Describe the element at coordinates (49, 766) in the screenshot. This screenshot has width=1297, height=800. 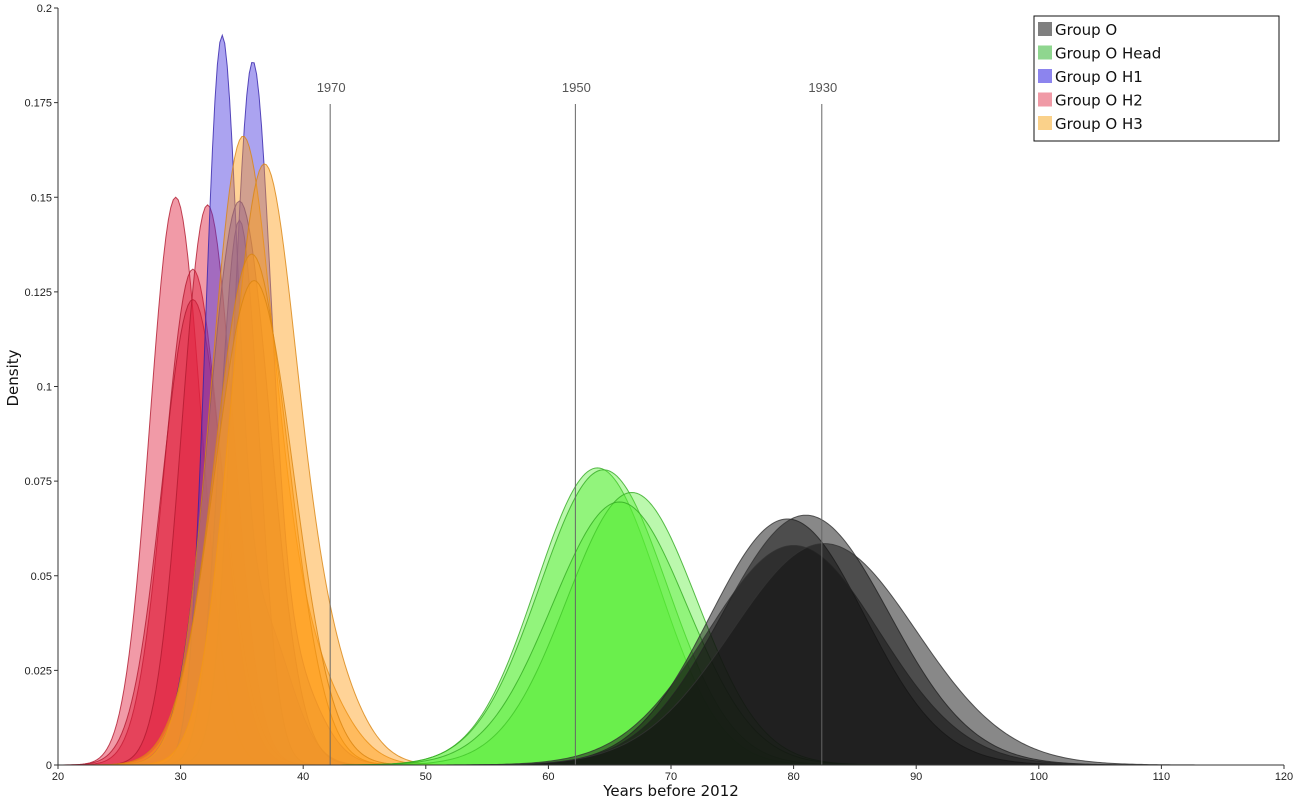
I see `y-tick-label: 0` at that location.